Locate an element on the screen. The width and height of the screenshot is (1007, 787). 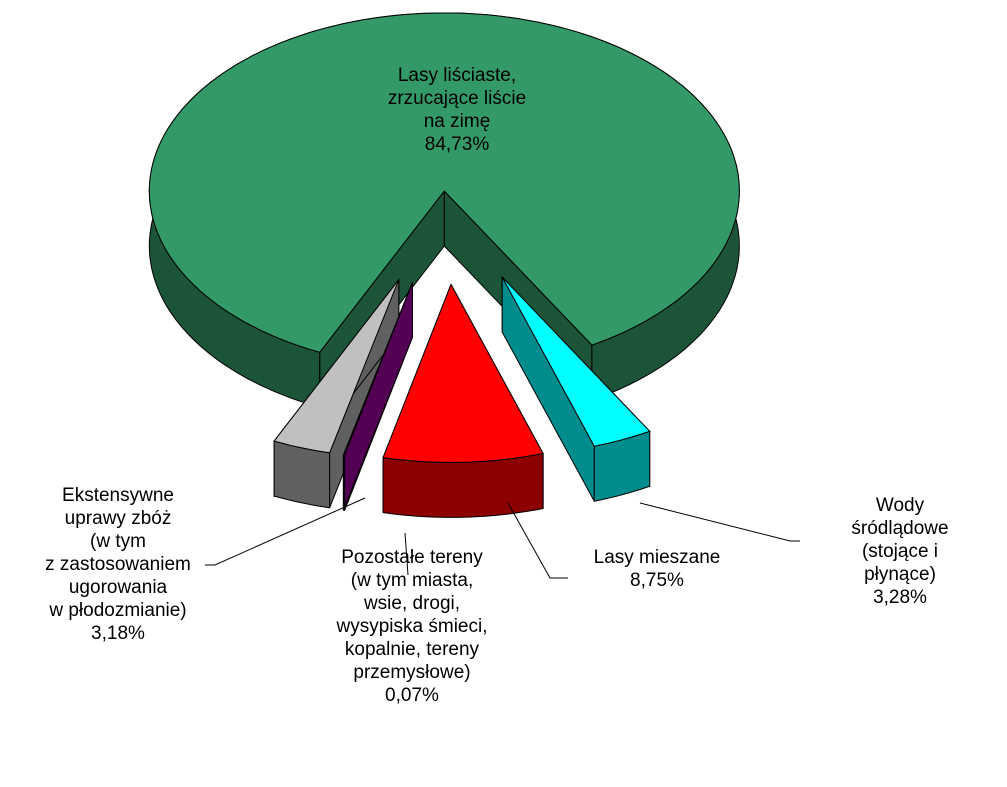
value-label: 8,75% is located at coordinates (657, 580).